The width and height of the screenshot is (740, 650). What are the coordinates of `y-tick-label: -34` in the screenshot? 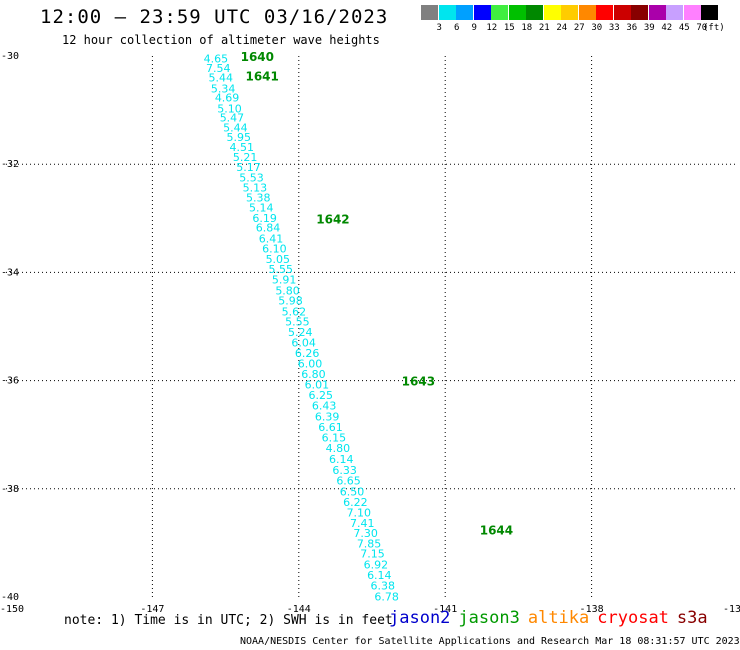 It's located at (10, 272).